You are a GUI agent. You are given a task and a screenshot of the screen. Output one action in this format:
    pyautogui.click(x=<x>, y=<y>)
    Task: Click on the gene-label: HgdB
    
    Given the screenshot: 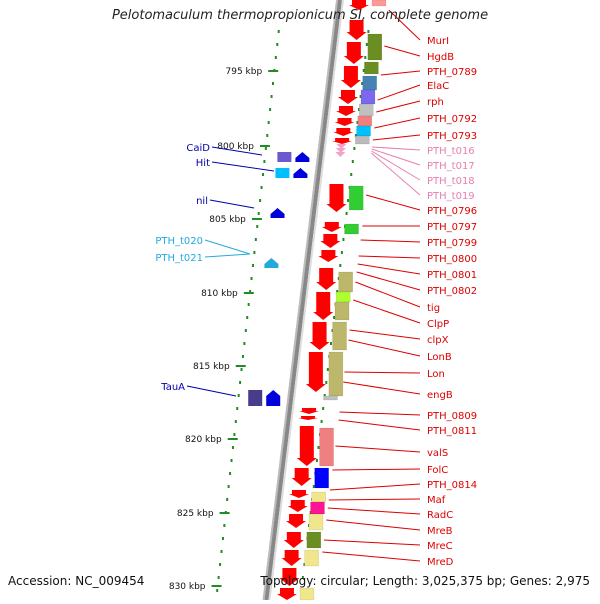 What is the action you would take?
    pyautogui.click(x=440, y=57)
    